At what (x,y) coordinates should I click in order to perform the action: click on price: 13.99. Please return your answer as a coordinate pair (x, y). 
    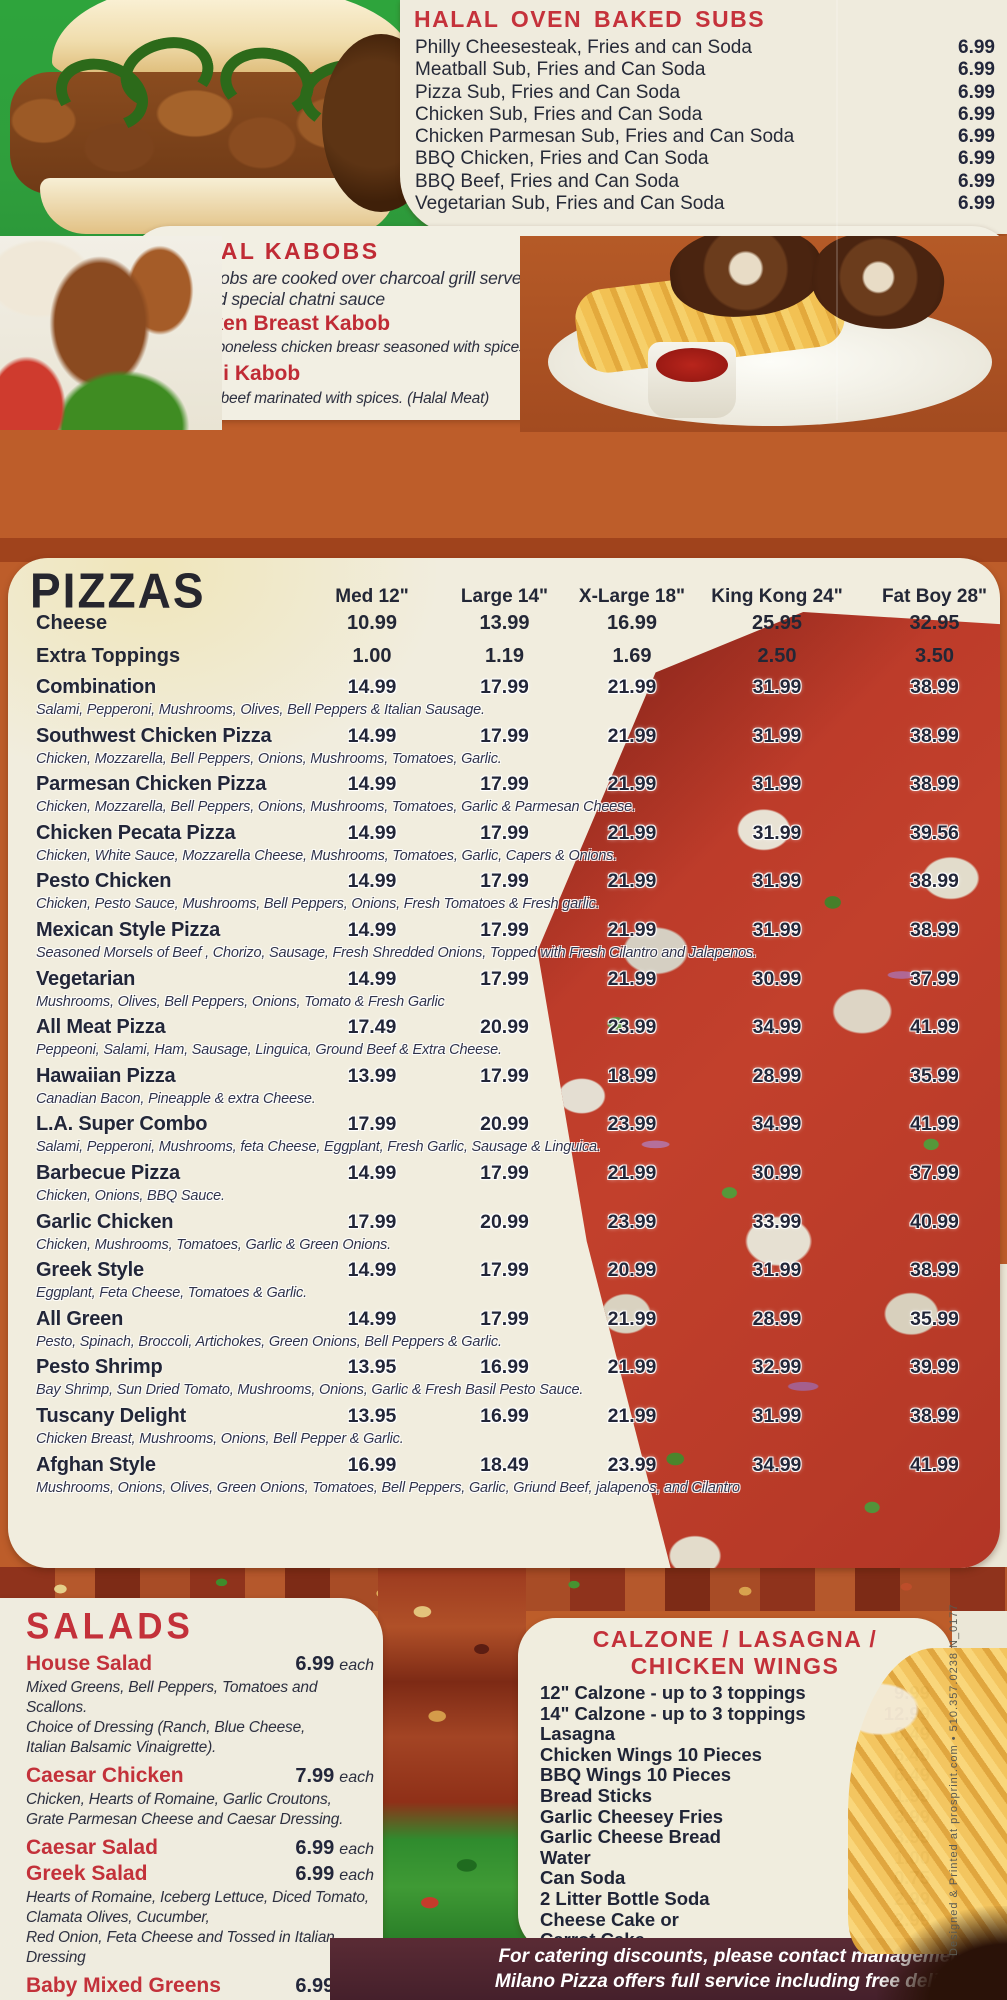
    Looking at the image, I should click on (372, 1075).